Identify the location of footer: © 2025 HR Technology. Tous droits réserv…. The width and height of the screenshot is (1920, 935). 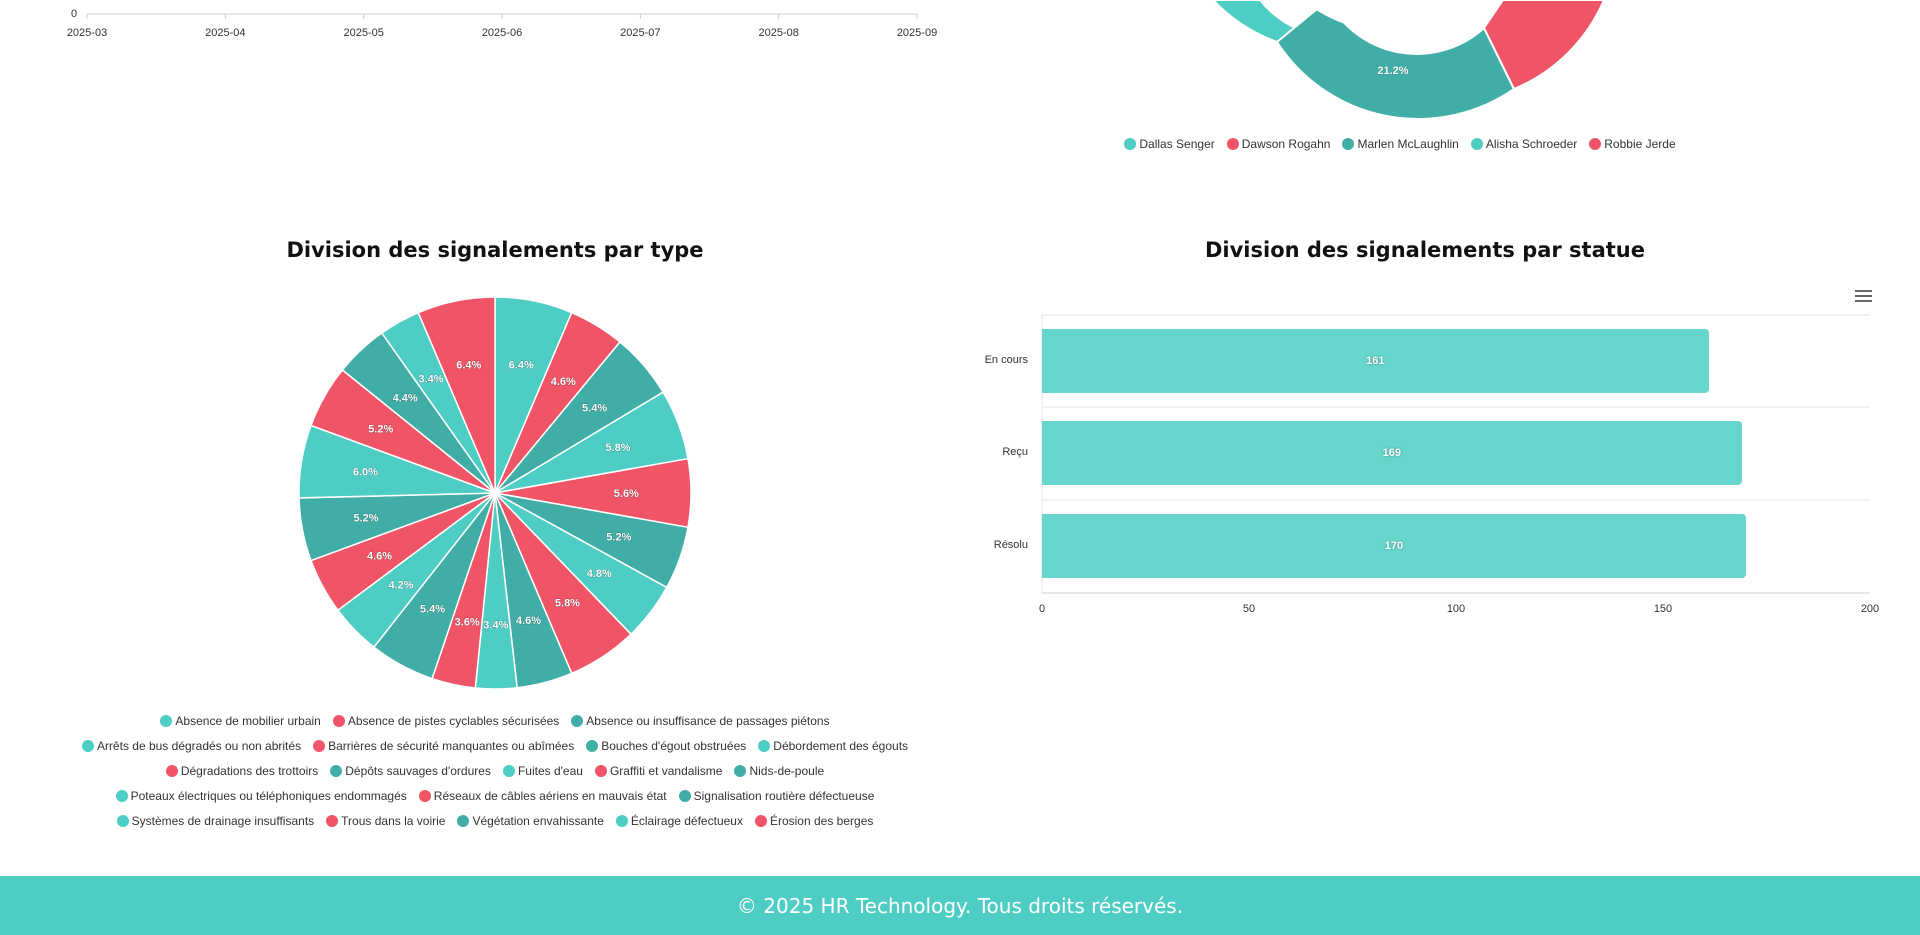
(960, 905).